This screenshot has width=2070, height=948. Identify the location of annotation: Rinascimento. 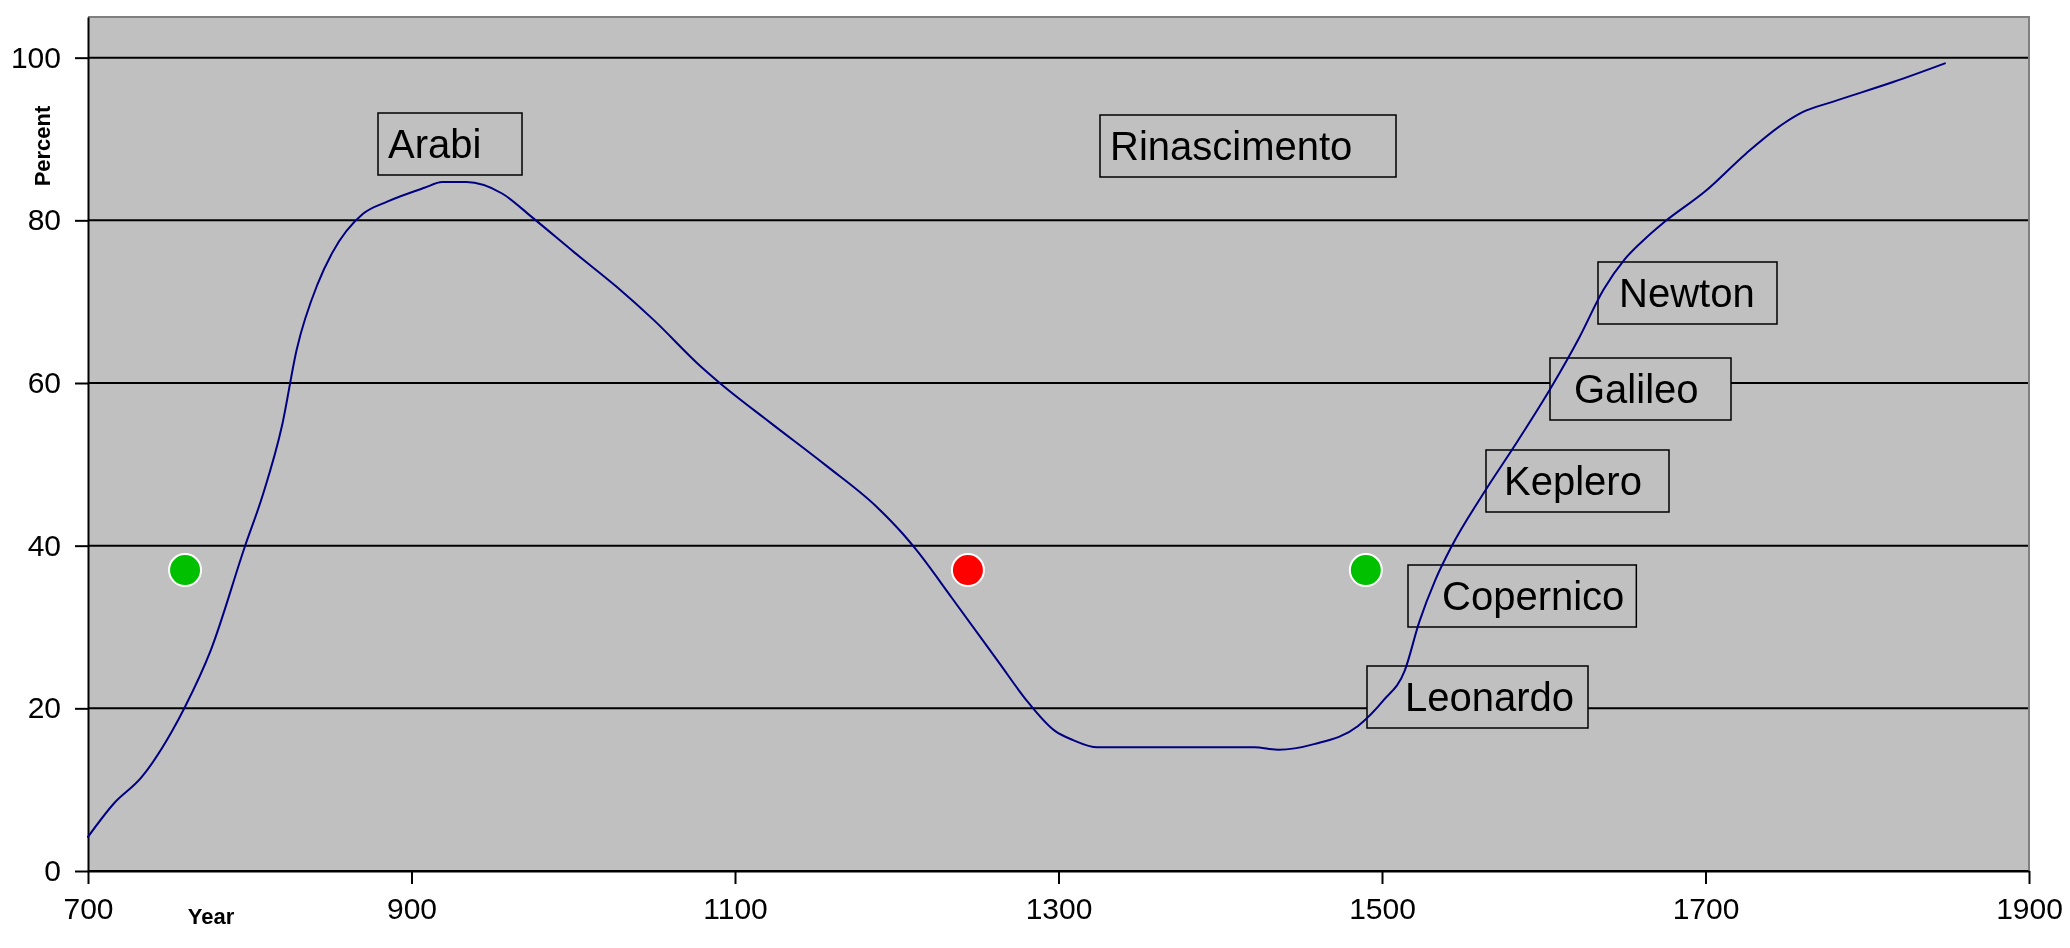
(1231, 146).